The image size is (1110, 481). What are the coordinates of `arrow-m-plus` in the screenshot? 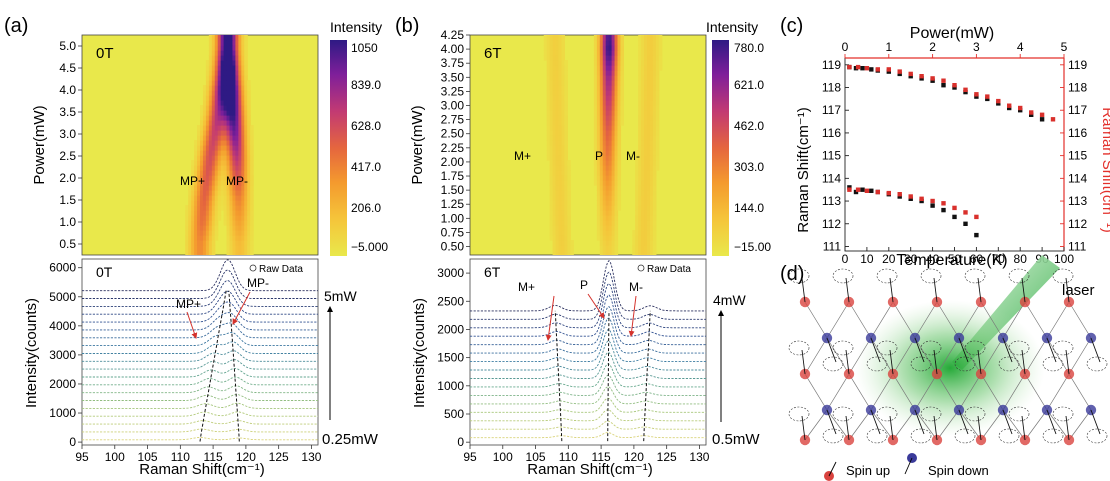 It's located at (550, 318).